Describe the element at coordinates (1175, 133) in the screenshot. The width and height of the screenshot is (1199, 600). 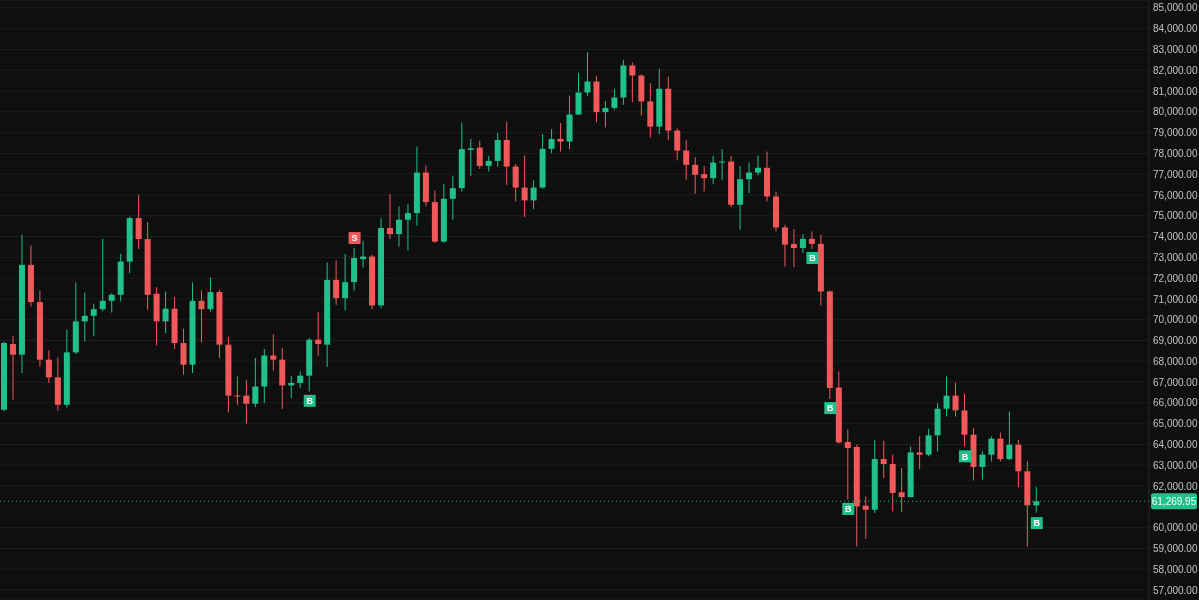
I see `y-tick-label: 79,000.00` at that location.